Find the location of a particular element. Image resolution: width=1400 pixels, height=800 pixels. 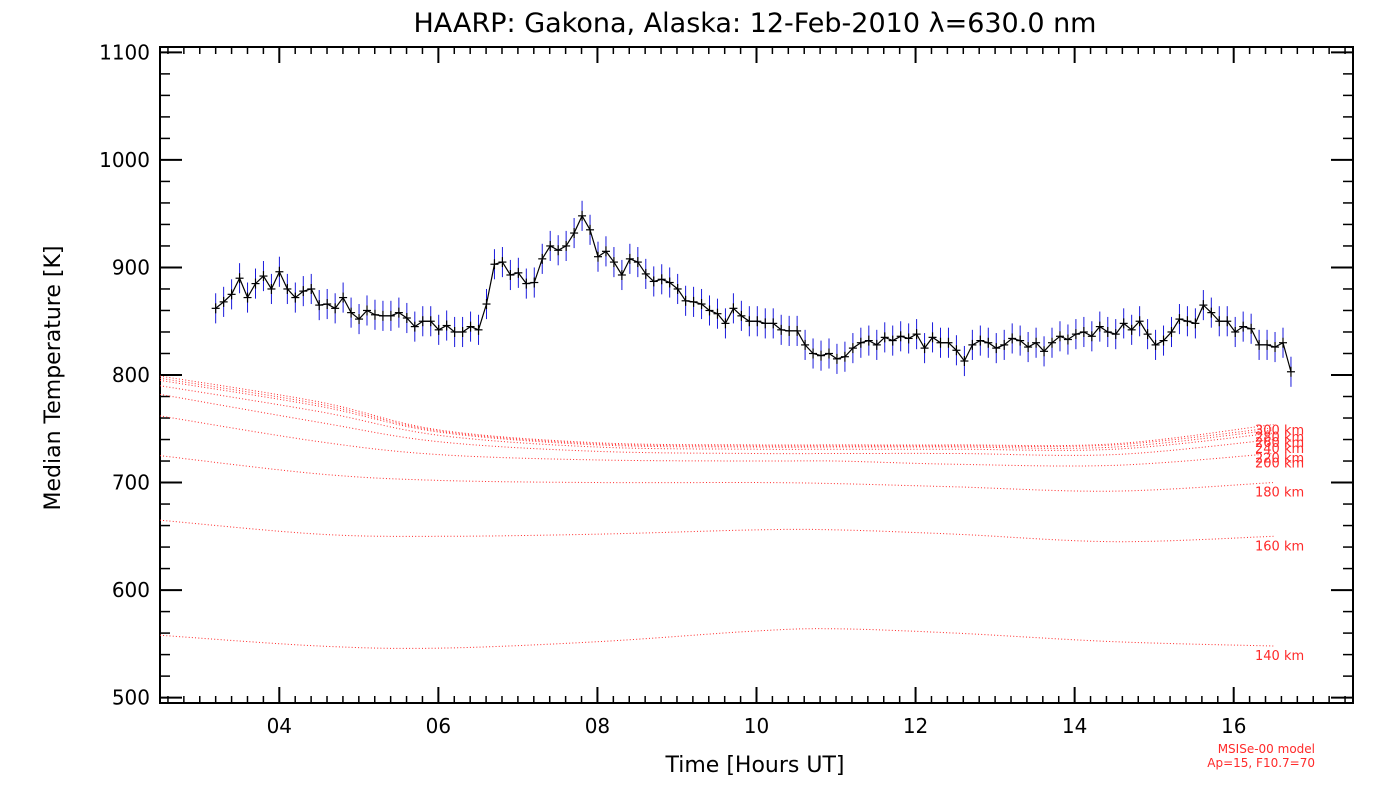

x-tick-label: 12 is located at coordinates (915, 726).